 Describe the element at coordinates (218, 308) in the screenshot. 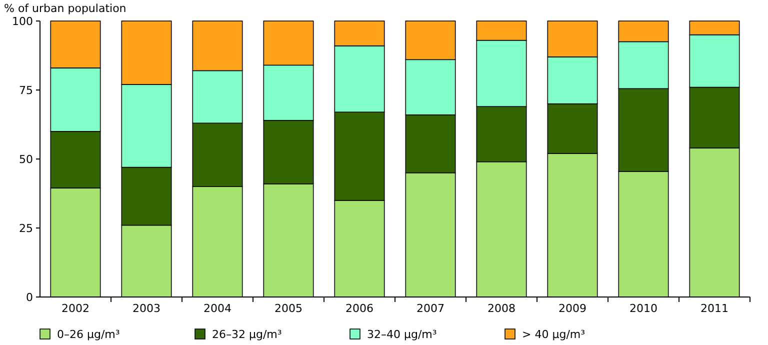

I see `x-tick-label: 2004` at that location.